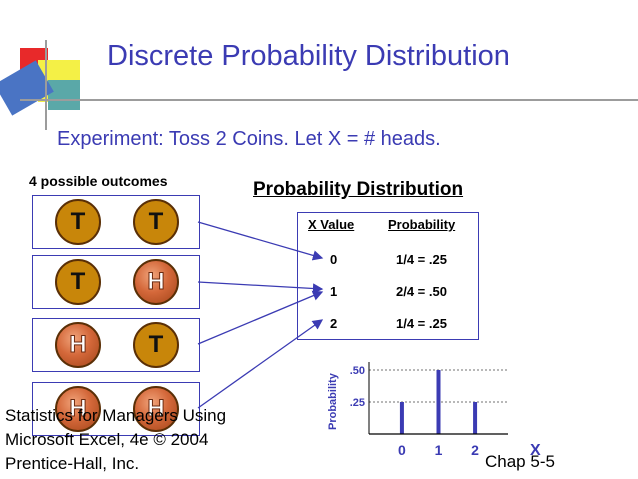 This screenshot has height=479, width=638. I want to click on chart-grid, so click(438, 386).